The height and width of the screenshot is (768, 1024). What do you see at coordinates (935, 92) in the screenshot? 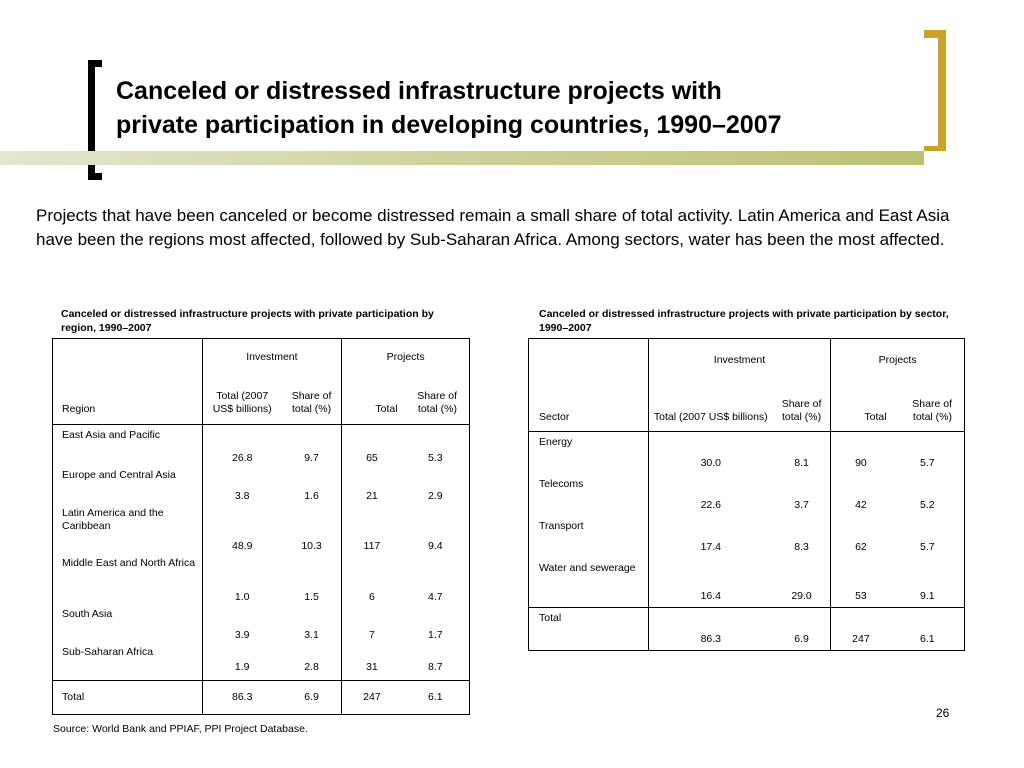
I see `right-bracket-decoration` at bounding box center [935, 92].